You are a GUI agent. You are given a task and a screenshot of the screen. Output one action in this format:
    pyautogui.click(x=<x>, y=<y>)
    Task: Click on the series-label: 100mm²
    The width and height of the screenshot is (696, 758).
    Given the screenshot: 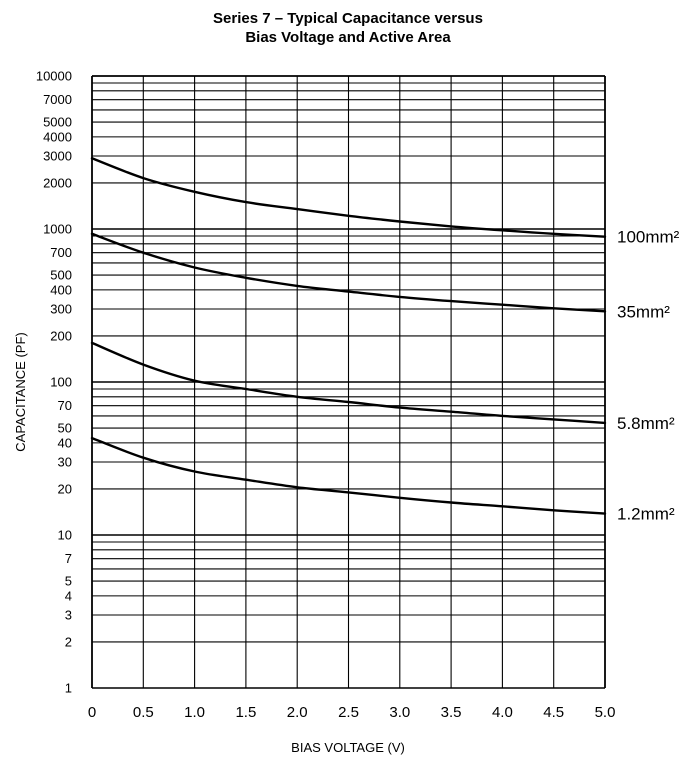 What is the action you would take?
    pyautogui.click(x=648, y=237)
    